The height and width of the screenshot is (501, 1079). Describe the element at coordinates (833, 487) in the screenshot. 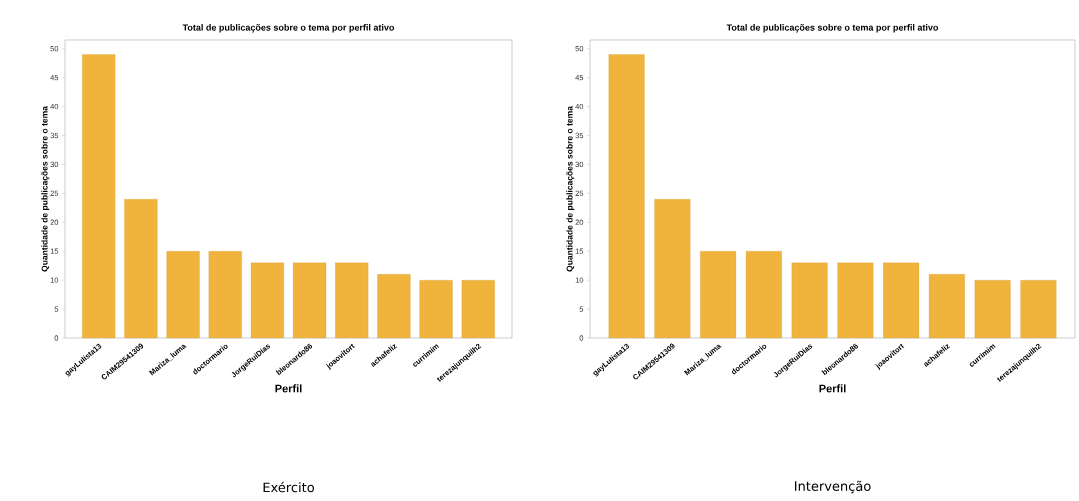

I see `text: Intervenção` at that location.